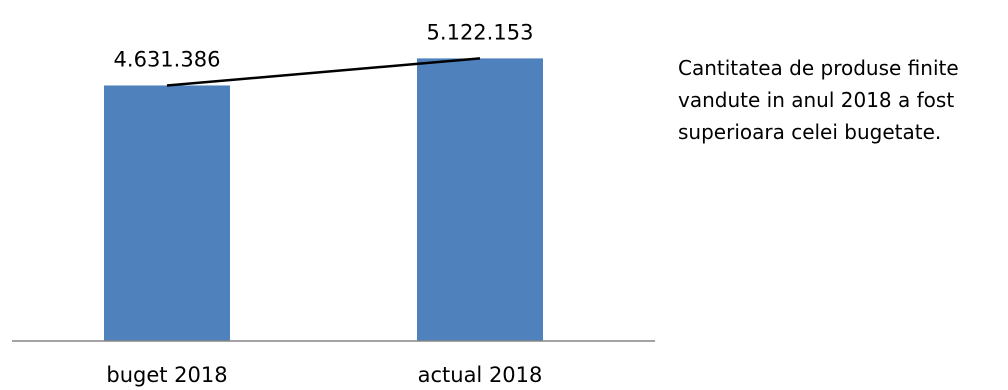 This screenshot has height=390, width=1008. Describe the element at coordinates (816, 100) in the screenshot. I see `commentary-line-2: vandute in anul 2018 a fost` at that location.